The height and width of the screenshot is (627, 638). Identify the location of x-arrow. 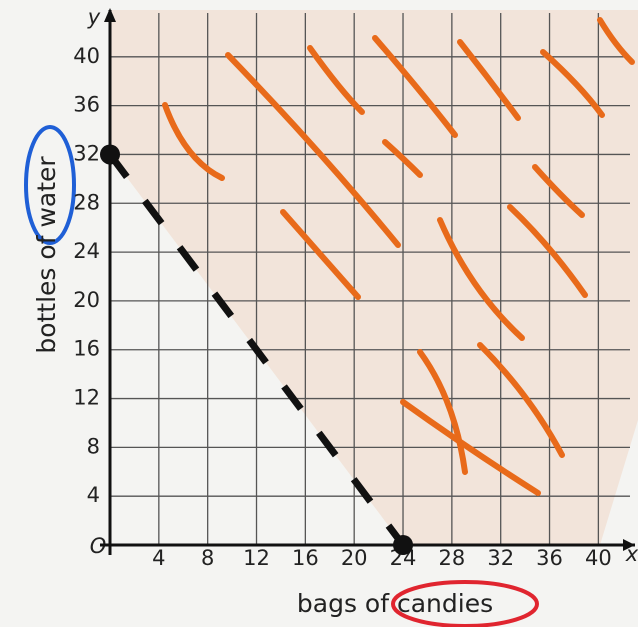
(629, 545).